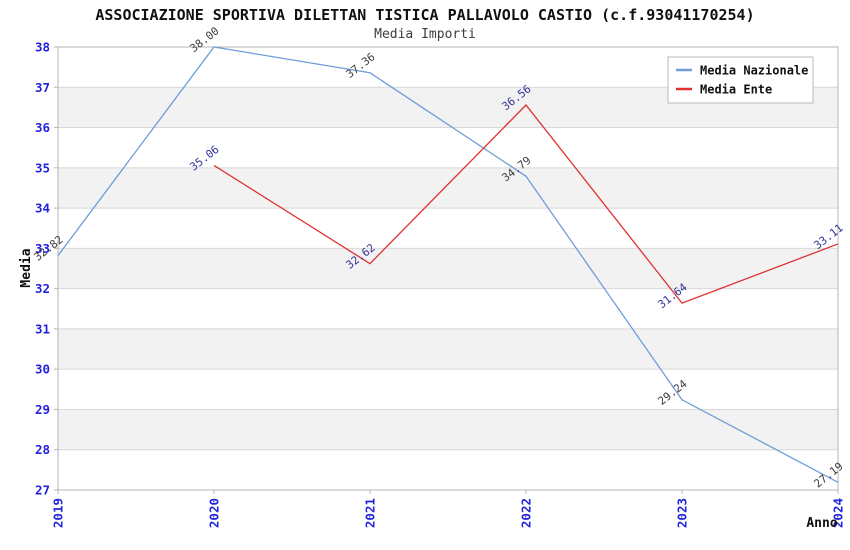 This screenshot has width=850, height=550. What do you see at coordinates (42, 328) in the screenshot?
I see `y-tick-label: 31` at bounding box center [42, 328].